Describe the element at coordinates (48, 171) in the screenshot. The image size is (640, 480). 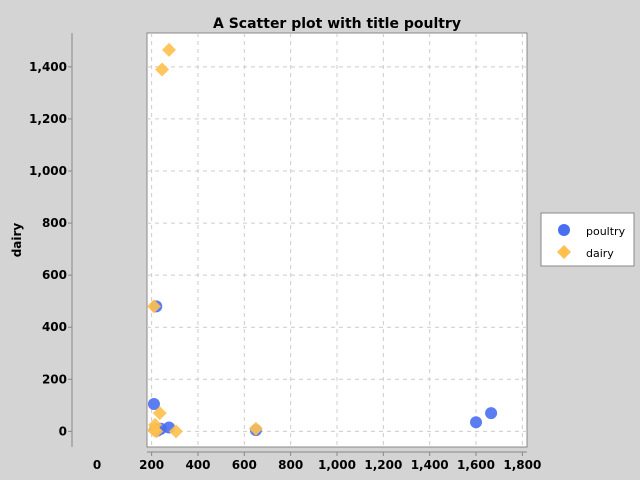
I see `y-tick-label: 1,000` at that location.